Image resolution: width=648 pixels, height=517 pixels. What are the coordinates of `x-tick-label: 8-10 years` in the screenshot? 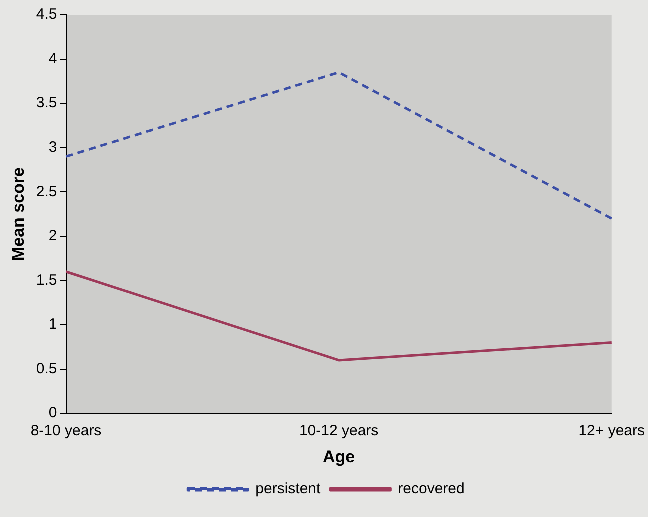 It's located at (66, 431).